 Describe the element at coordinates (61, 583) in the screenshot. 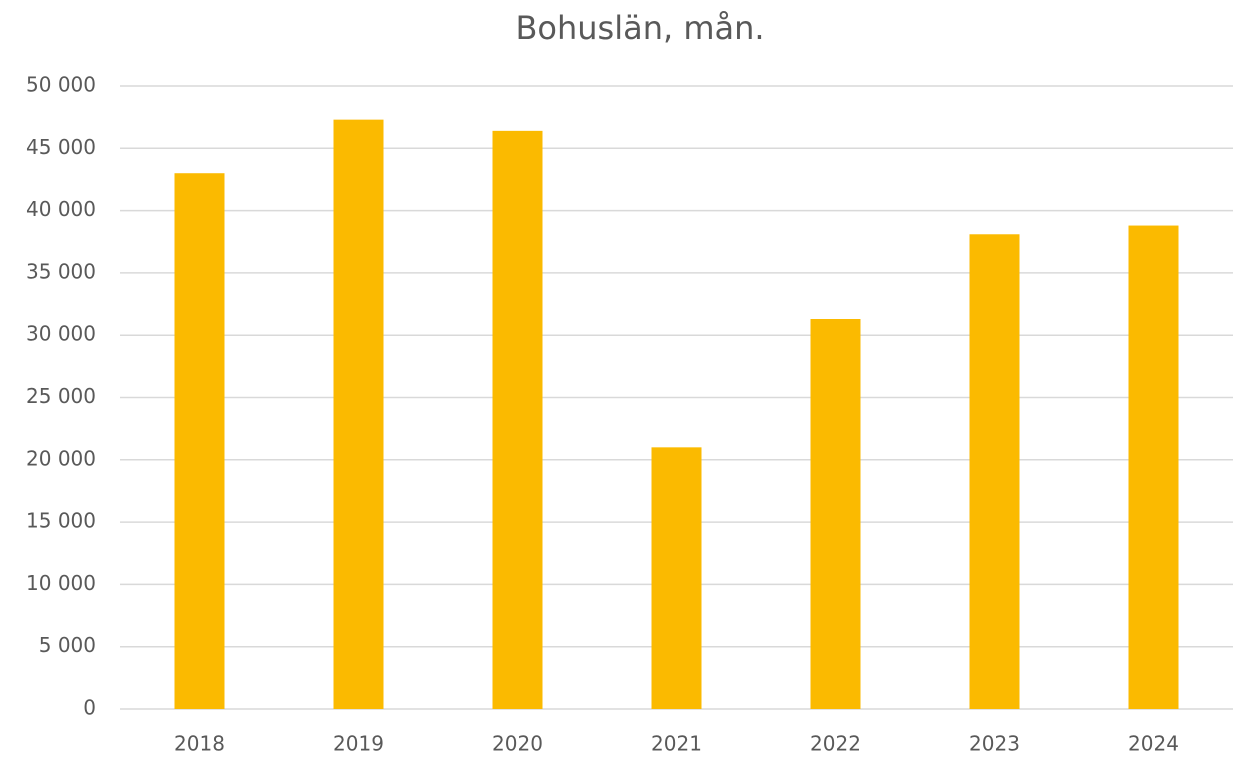

I see `y-tick-label: 10 000` at that location.